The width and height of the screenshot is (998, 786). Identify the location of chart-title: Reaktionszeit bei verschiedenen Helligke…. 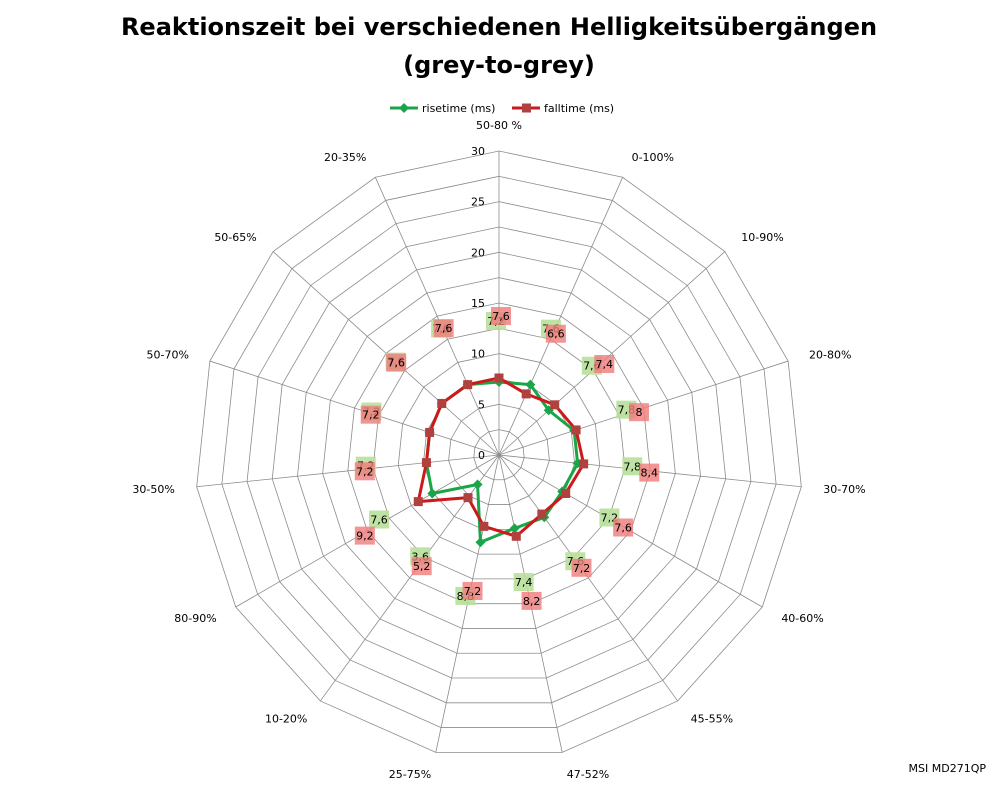
(499, 46).